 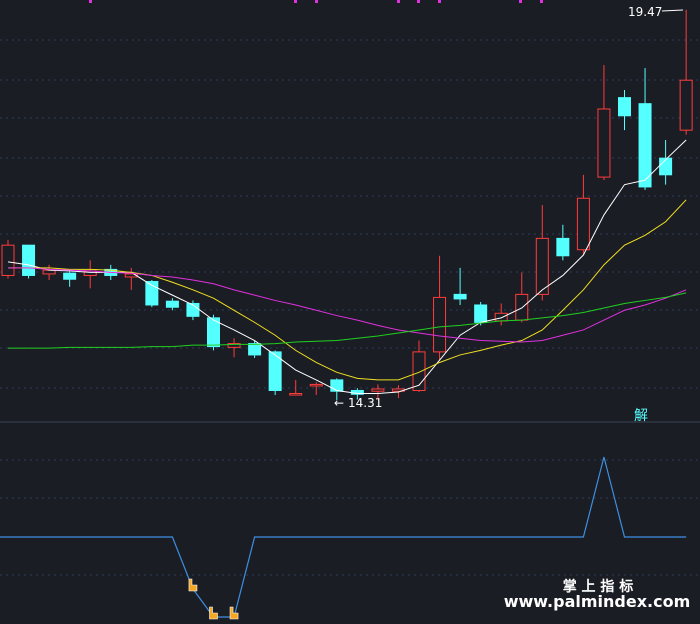 I want to click on footer-url: www.palmindex.com, so click(x=597, y=601).